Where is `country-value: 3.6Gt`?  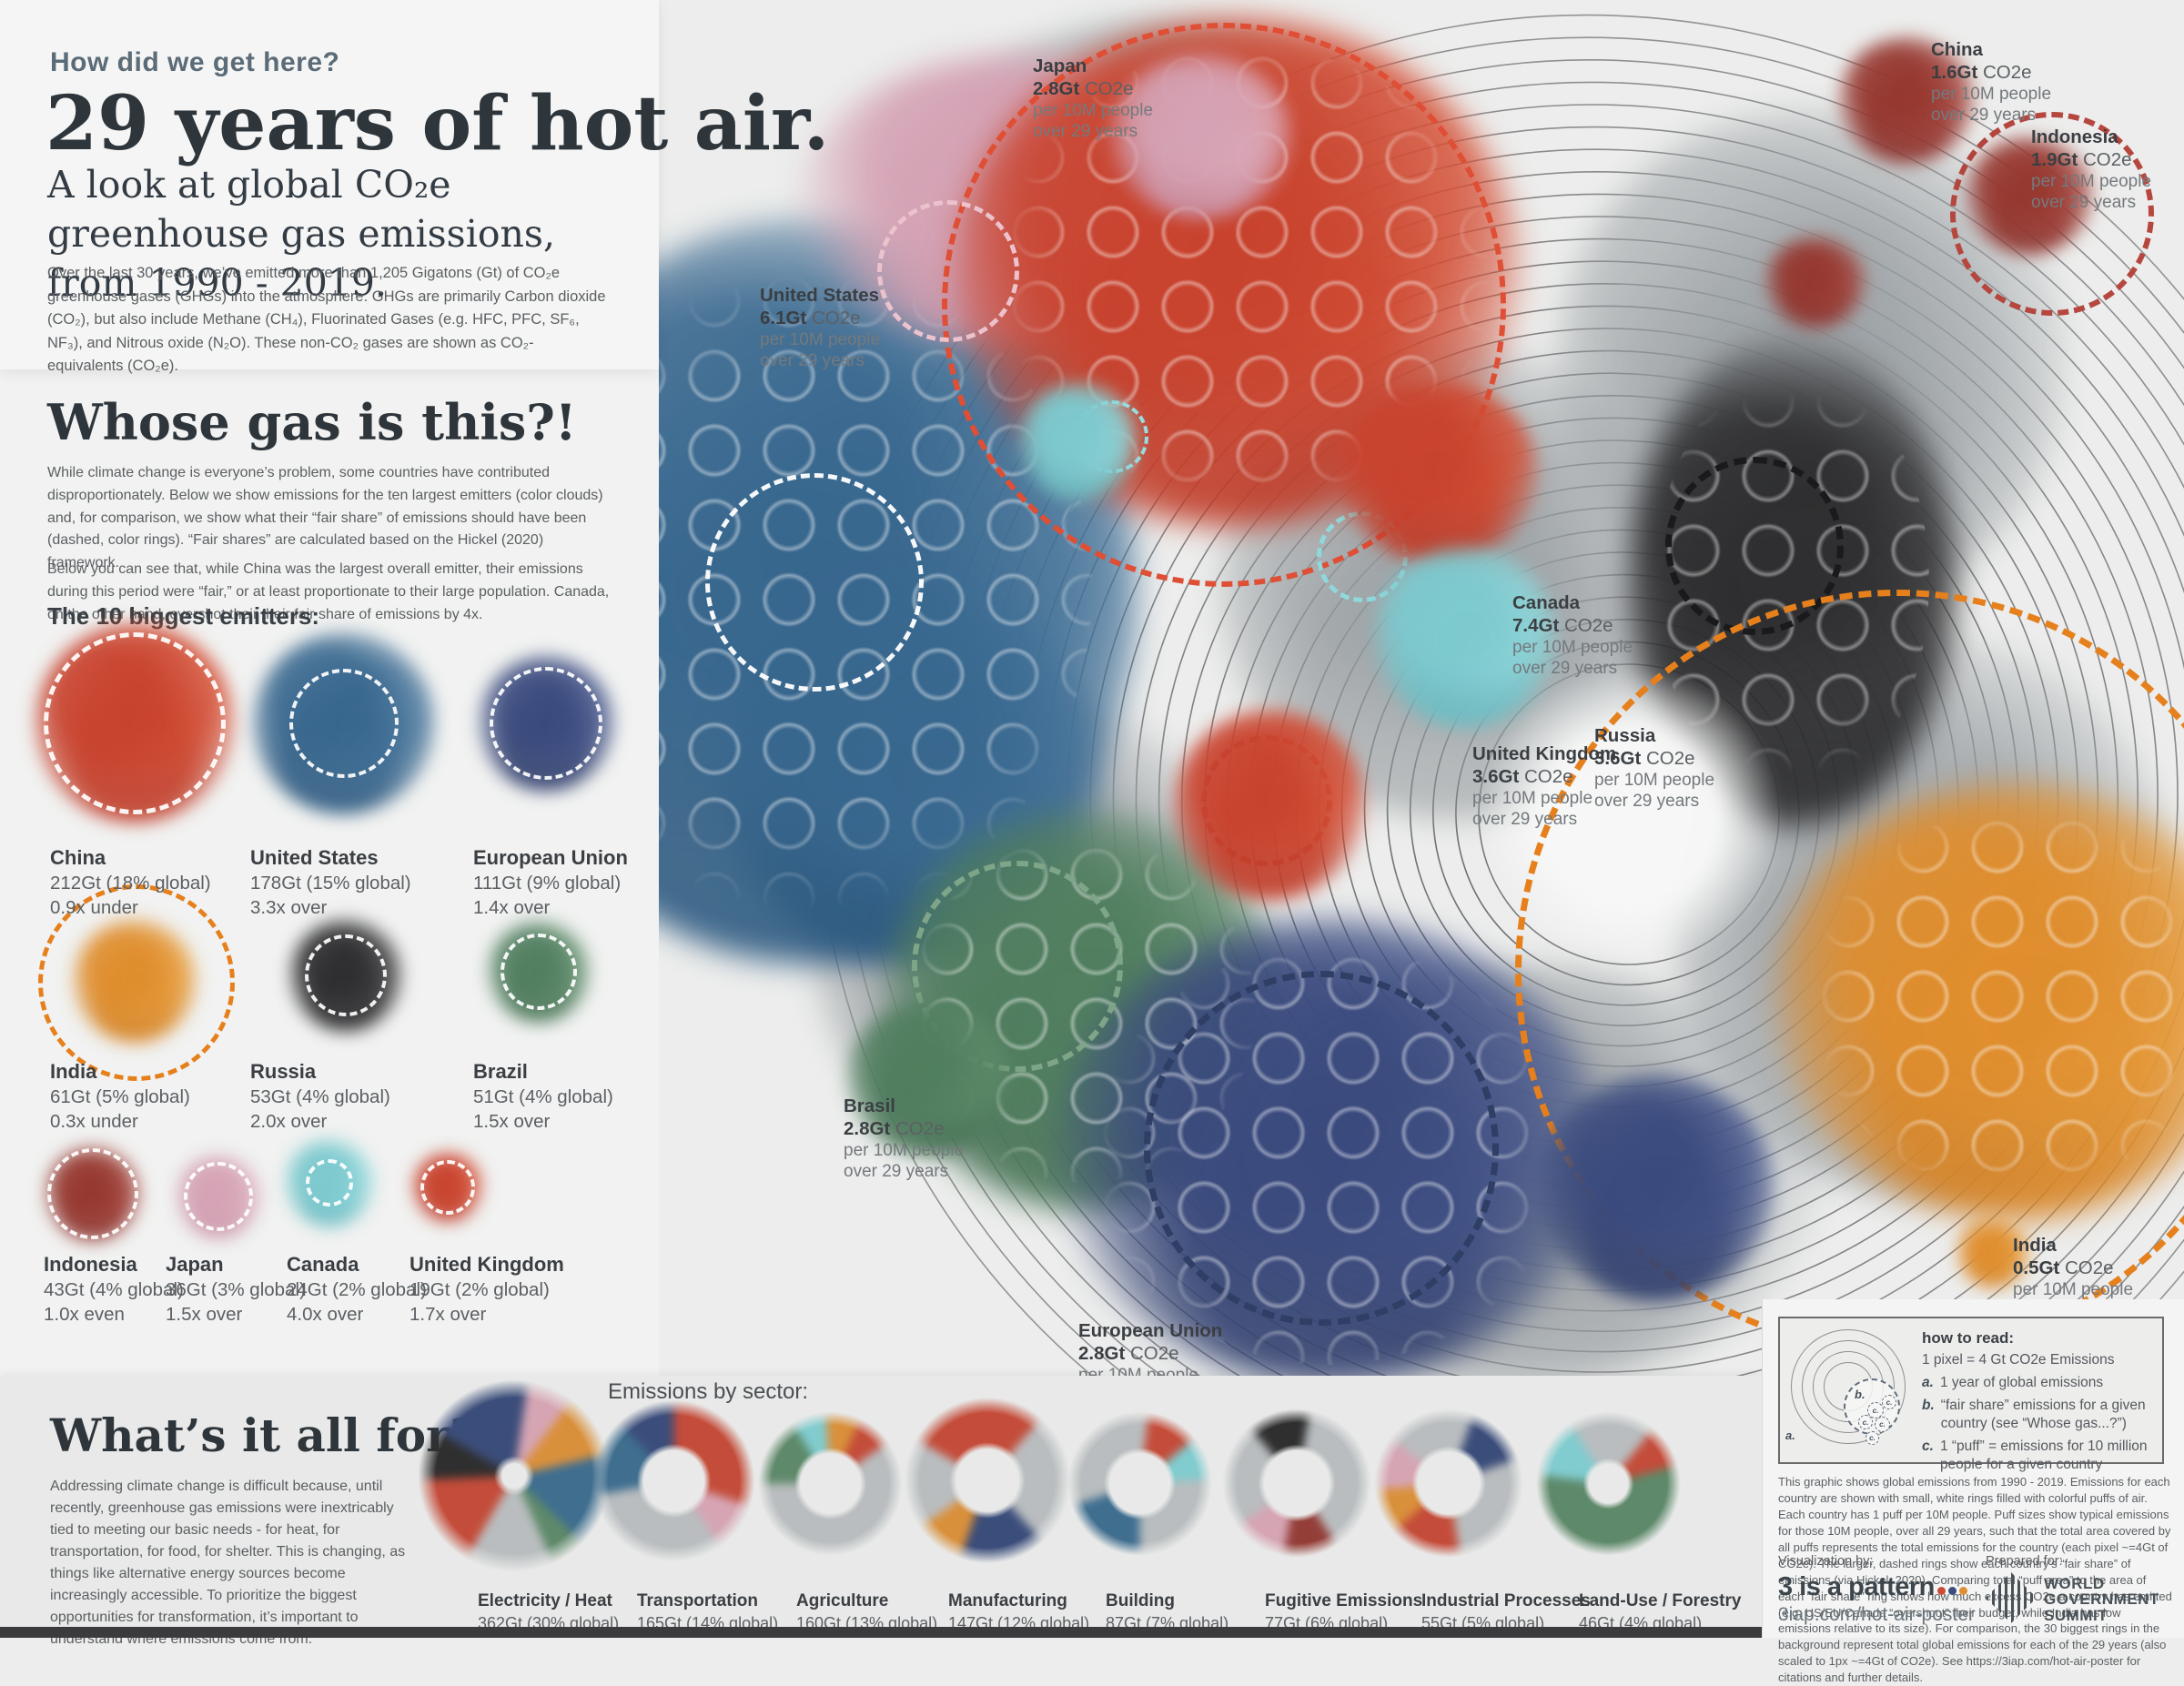
country-value: 3.6Gt is located at coordinates (1618, 758).